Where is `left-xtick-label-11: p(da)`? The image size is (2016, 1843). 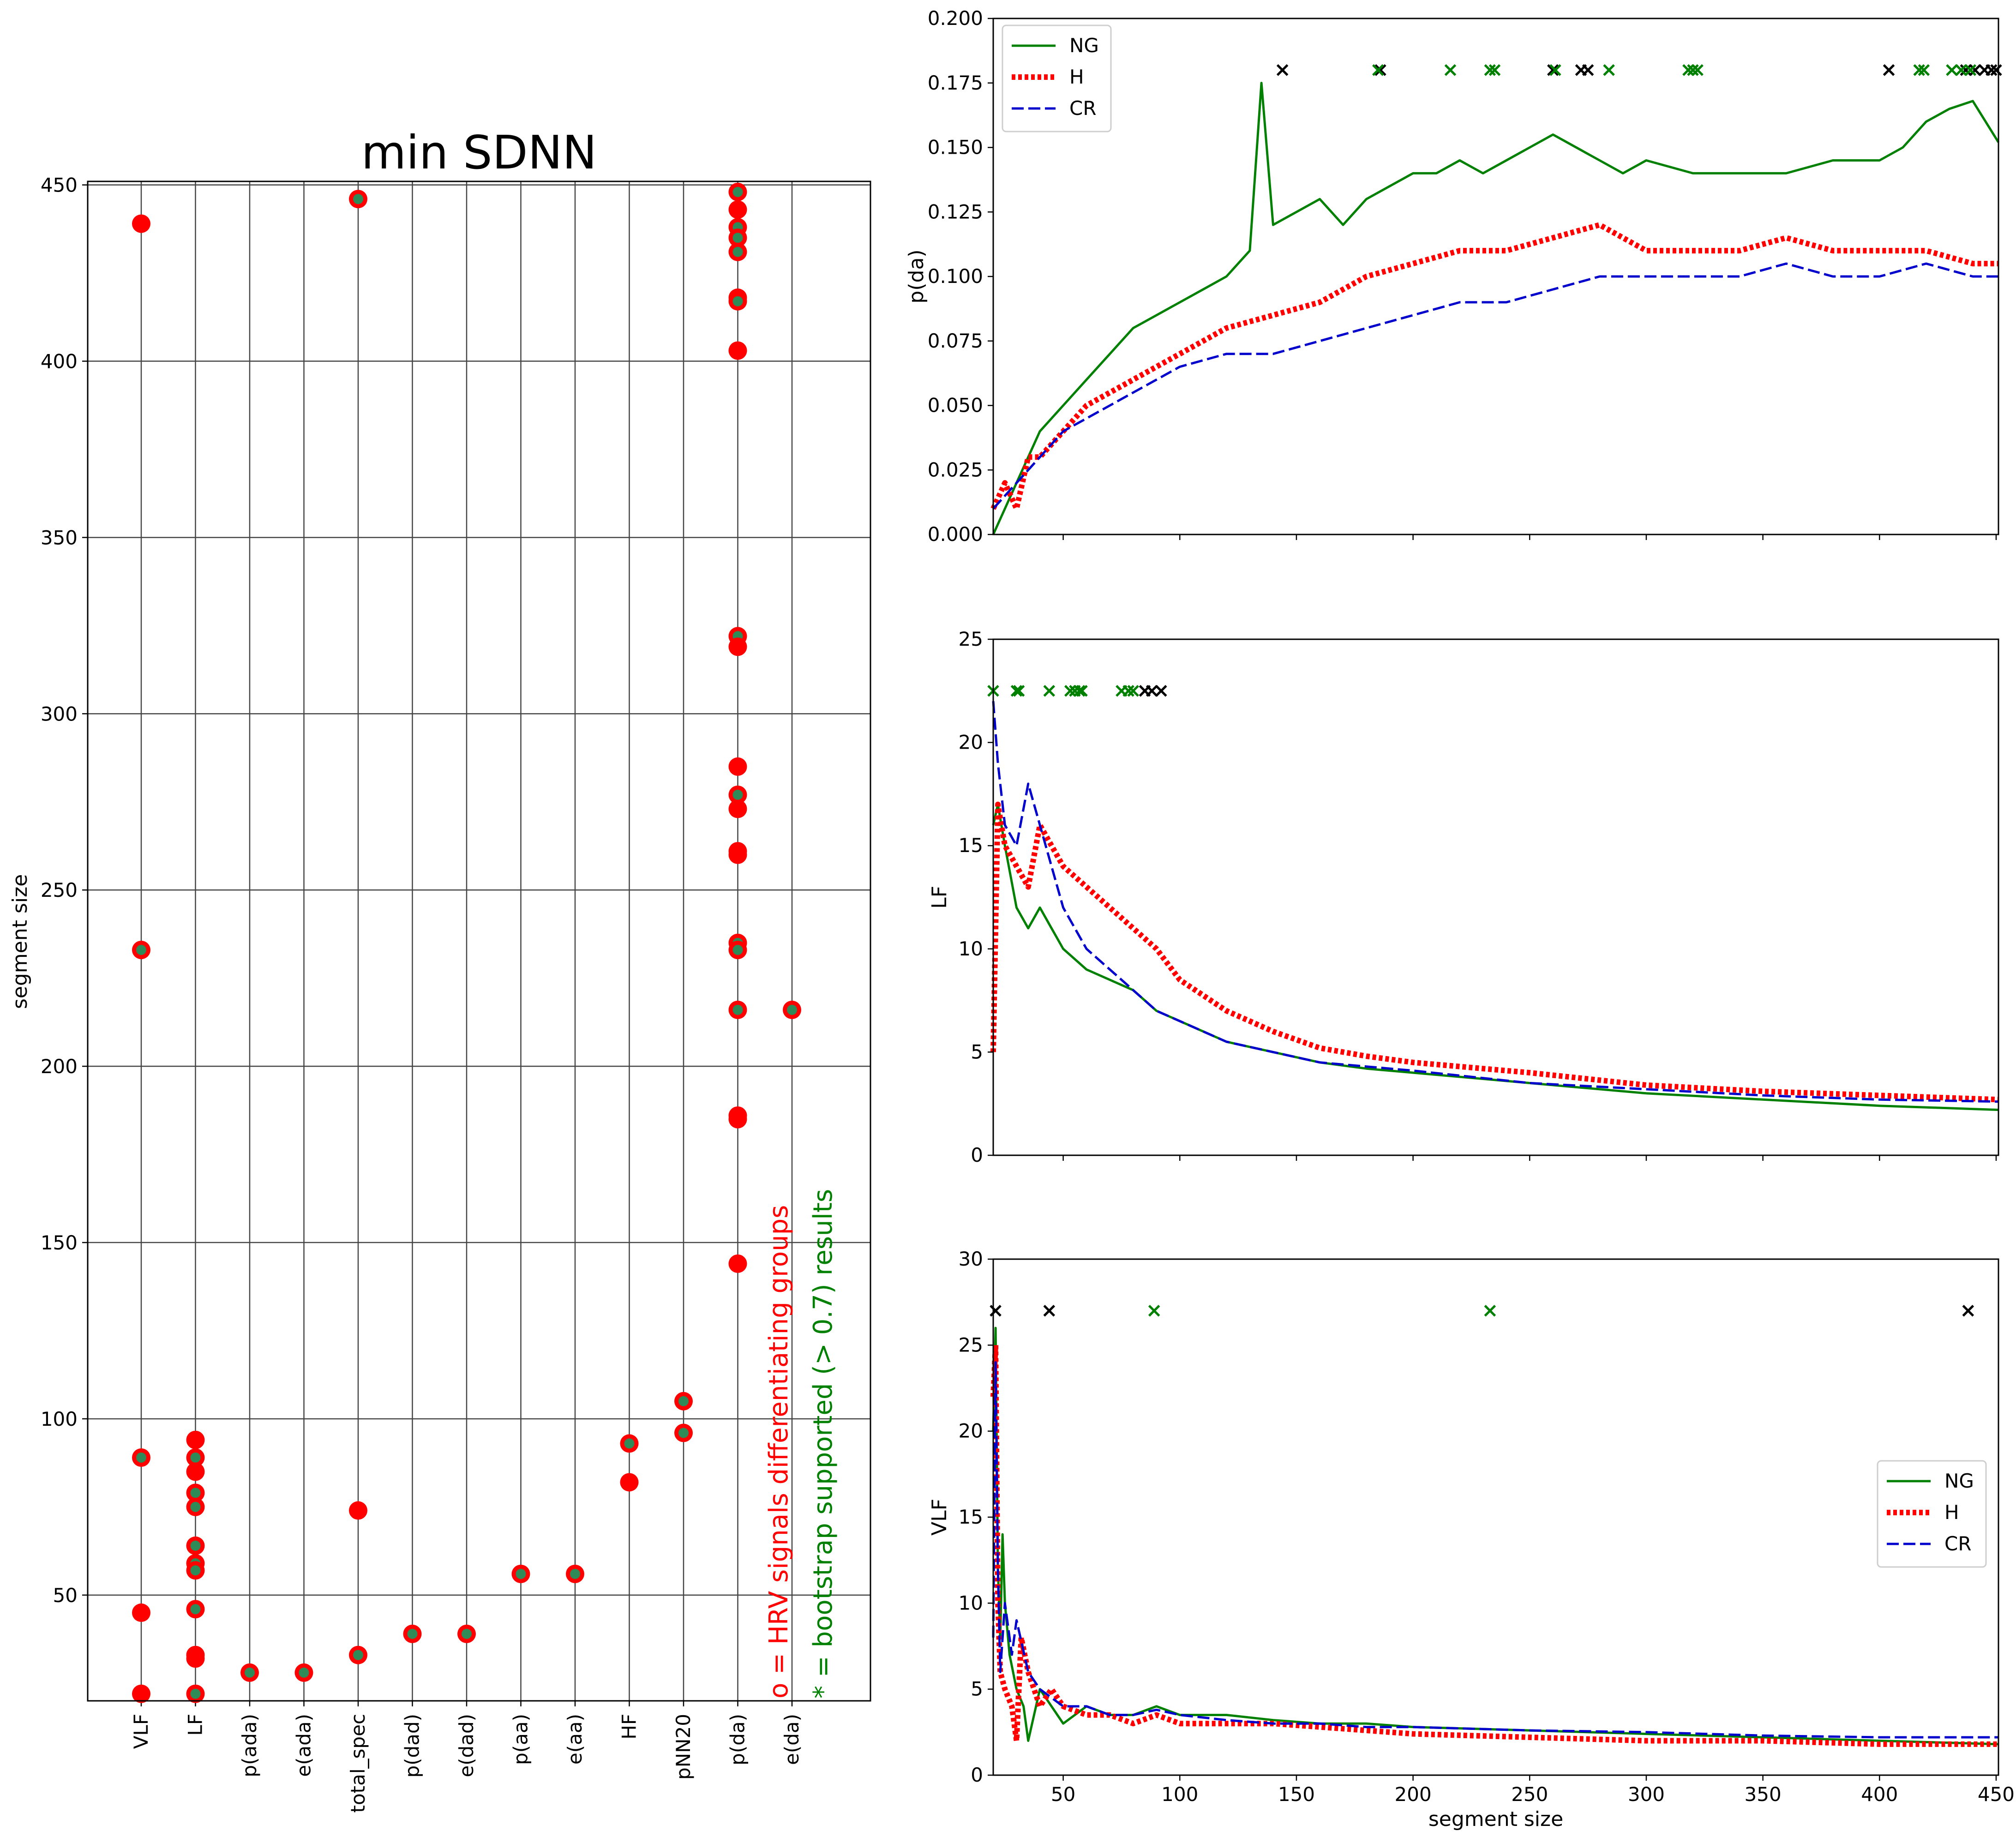 left-xtick-label-11: p(da) is located at coordinates (737, 1740).